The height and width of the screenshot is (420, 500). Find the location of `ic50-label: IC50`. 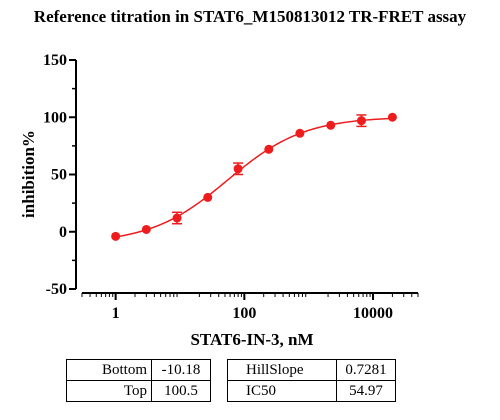

ic50-label: IC50 is located at coordinates (282, 391).